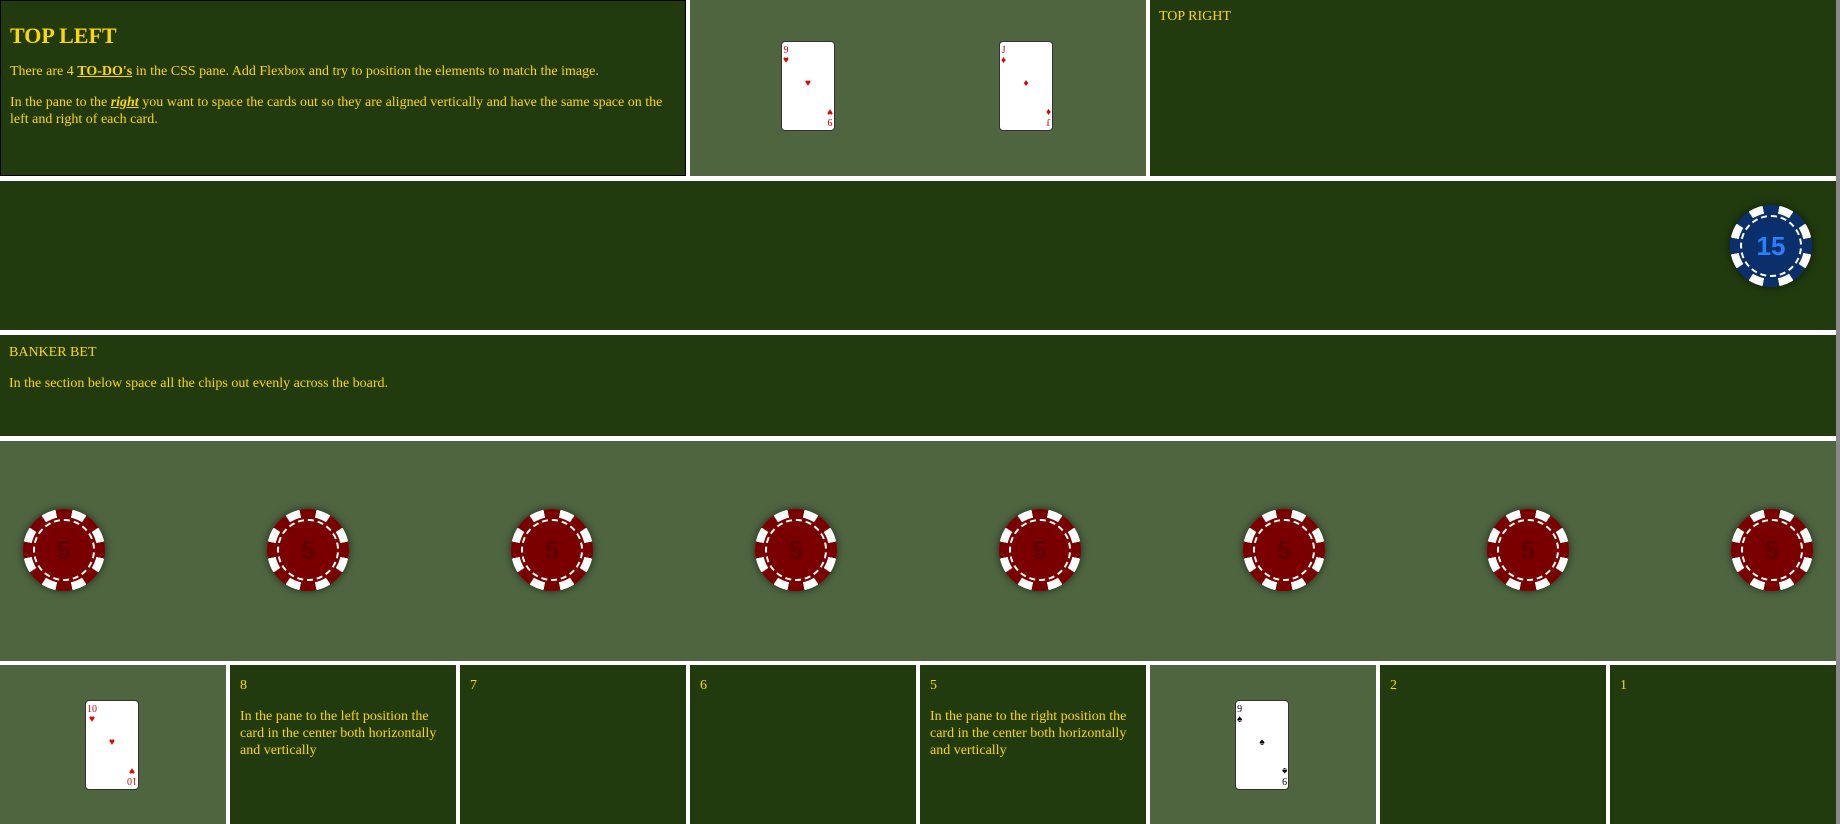 The image size is (1840, 824). What do you see at coordinates (124, 102) in the screenshot?
I see `spacing-emphasis: right` at bounding box center [124, 102].